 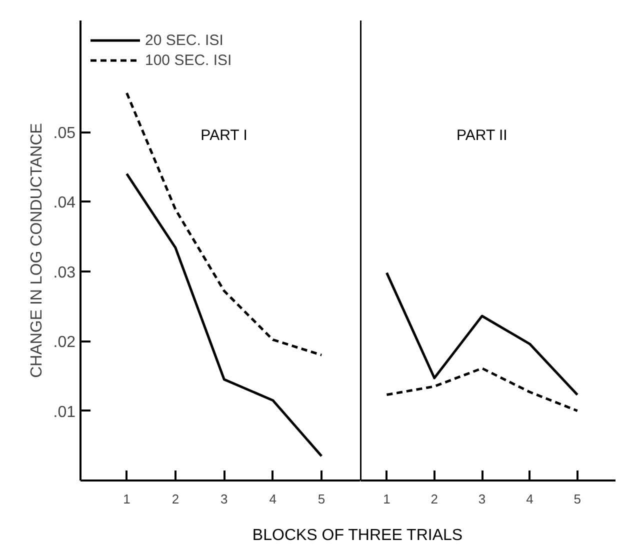 I want to click on x-axis-title: BLOCKS OF THREE TRIALS, so click(x=357, y=536).